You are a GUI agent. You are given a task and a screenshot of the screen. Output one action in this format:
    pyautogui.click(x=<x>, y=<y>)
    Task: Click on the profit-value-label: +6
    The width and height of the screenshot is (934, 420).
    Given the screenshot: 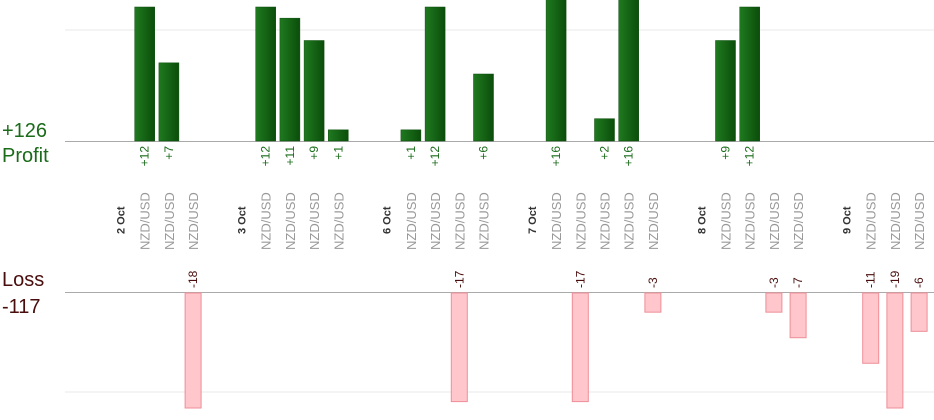 What is the action you would take?
    pyautogui.click(x=484, y=153)
    